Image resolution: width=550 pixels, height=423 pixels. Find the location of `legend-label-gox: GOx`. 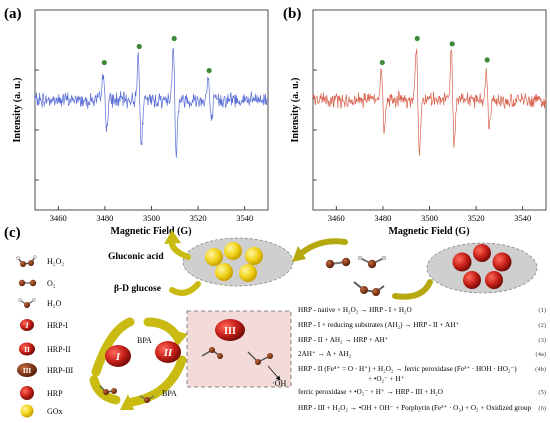

legend-label-gox: GOx is located at coordinates (55, 411).